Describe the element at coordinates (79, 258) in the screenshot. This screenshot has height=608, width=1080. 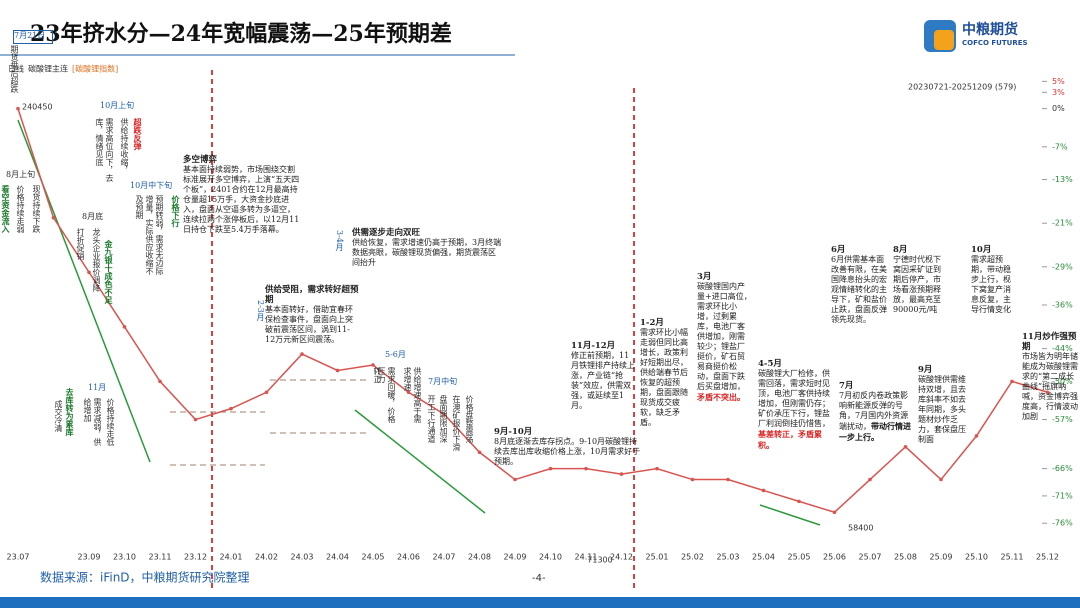
I see `annotation: 打折促销` at that location.